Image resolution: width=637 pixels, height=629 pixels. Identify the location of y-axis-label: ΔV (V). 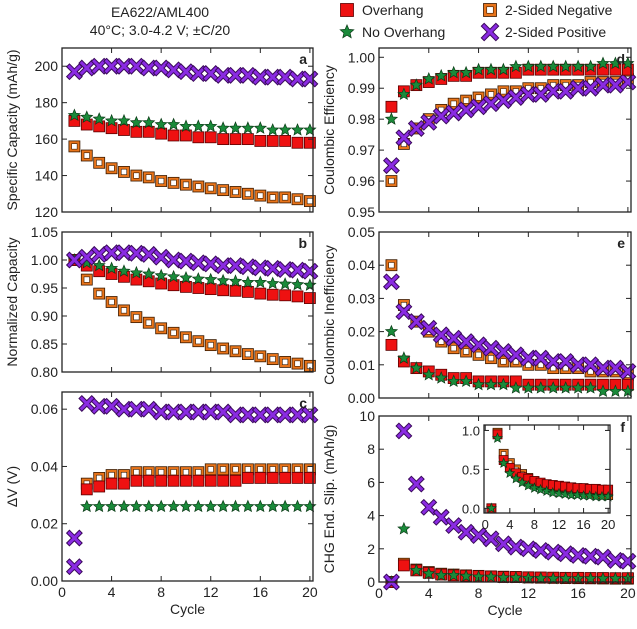
(12, 486).